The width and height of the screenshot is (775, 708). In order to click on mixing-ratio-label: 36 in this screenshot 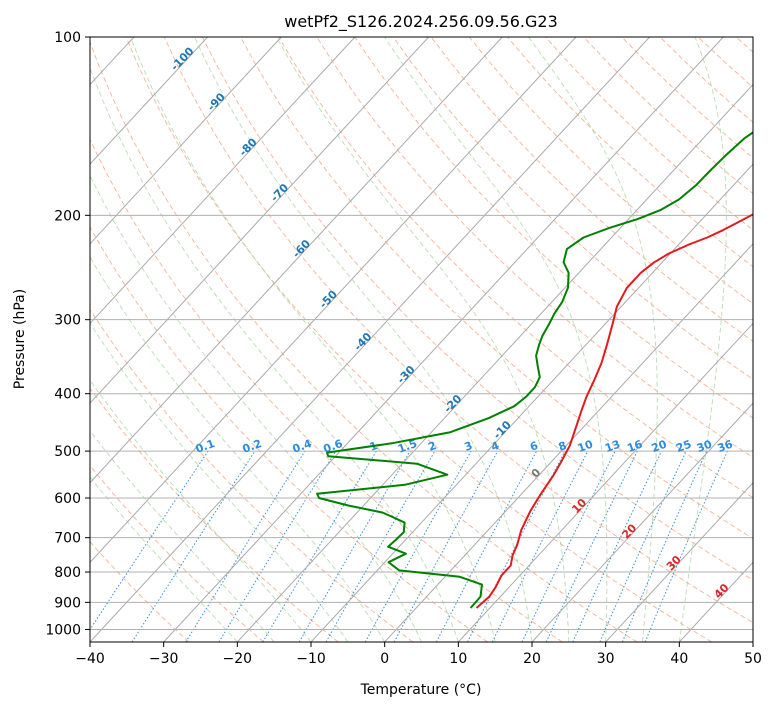, I will do `click(725, 447)`.